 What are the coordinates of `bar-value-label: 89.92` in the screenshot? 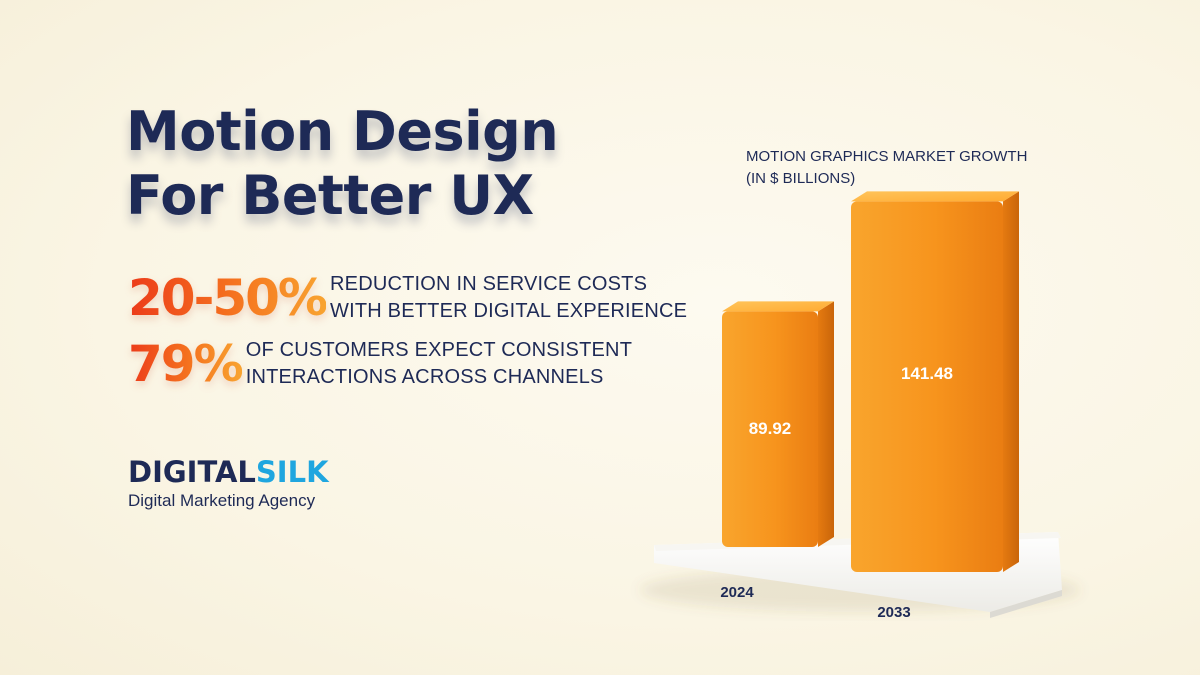 It's located at (770, 428).